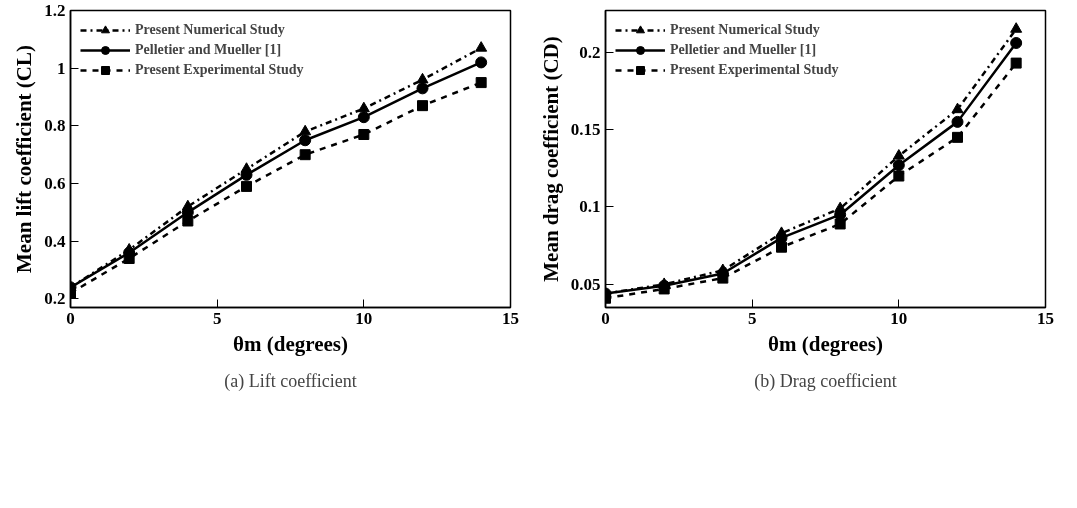  What do you see at coordinates (55, 184) in the screenshot?
I see `y-tick-label: 0.6` at bounding box center [55, 184].